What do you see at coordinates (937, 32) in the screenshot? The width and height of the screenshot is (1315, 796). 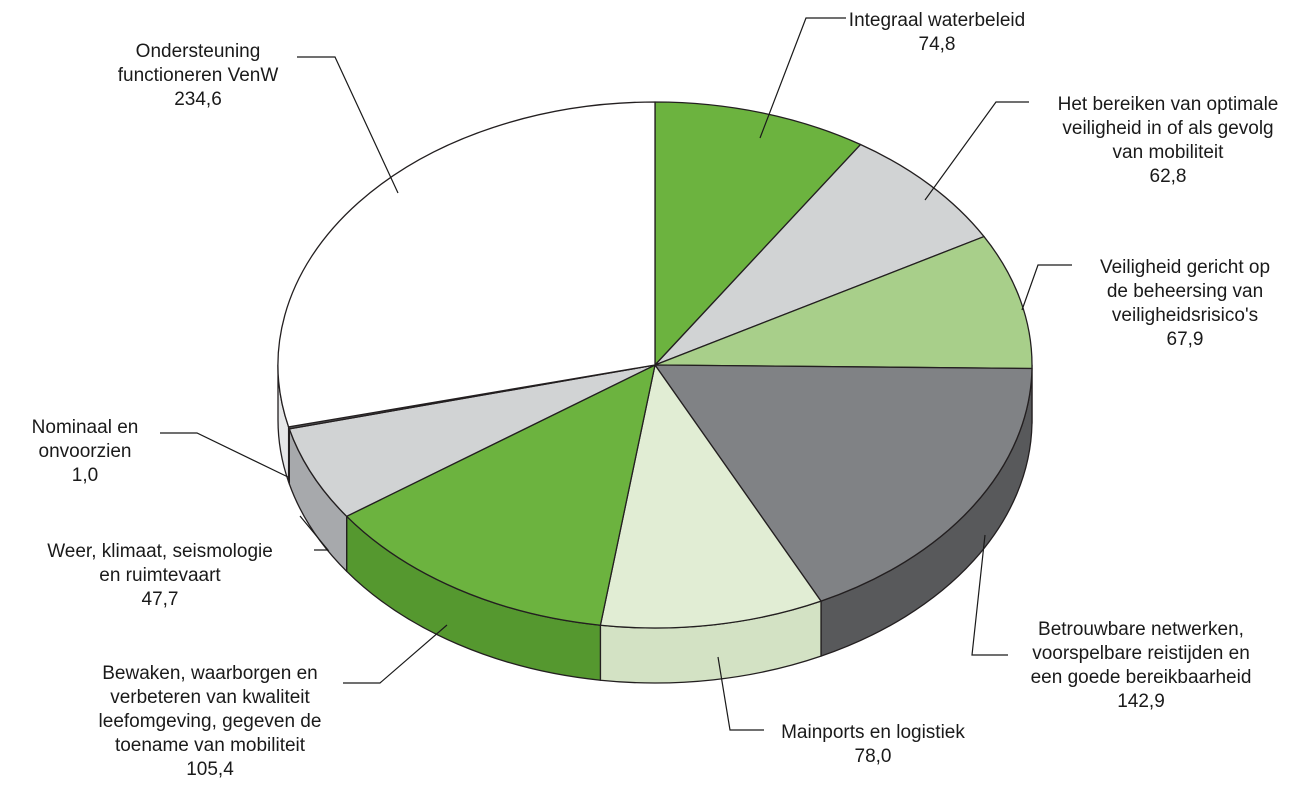 I see `slice-label: Integraal waterbeleid 74,8` at bounding box center [937, 32].